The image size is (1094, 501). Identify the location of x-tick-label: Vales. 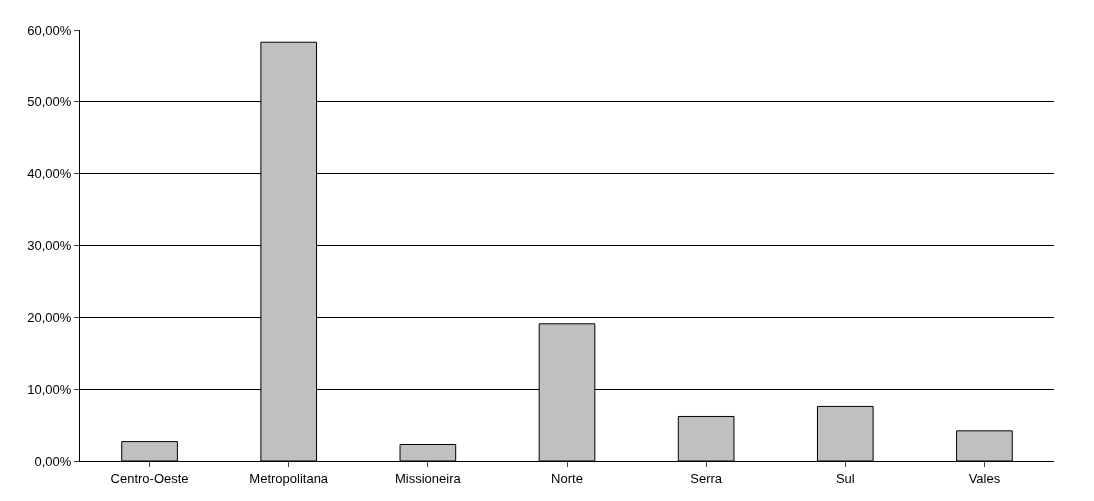
(984, 478).